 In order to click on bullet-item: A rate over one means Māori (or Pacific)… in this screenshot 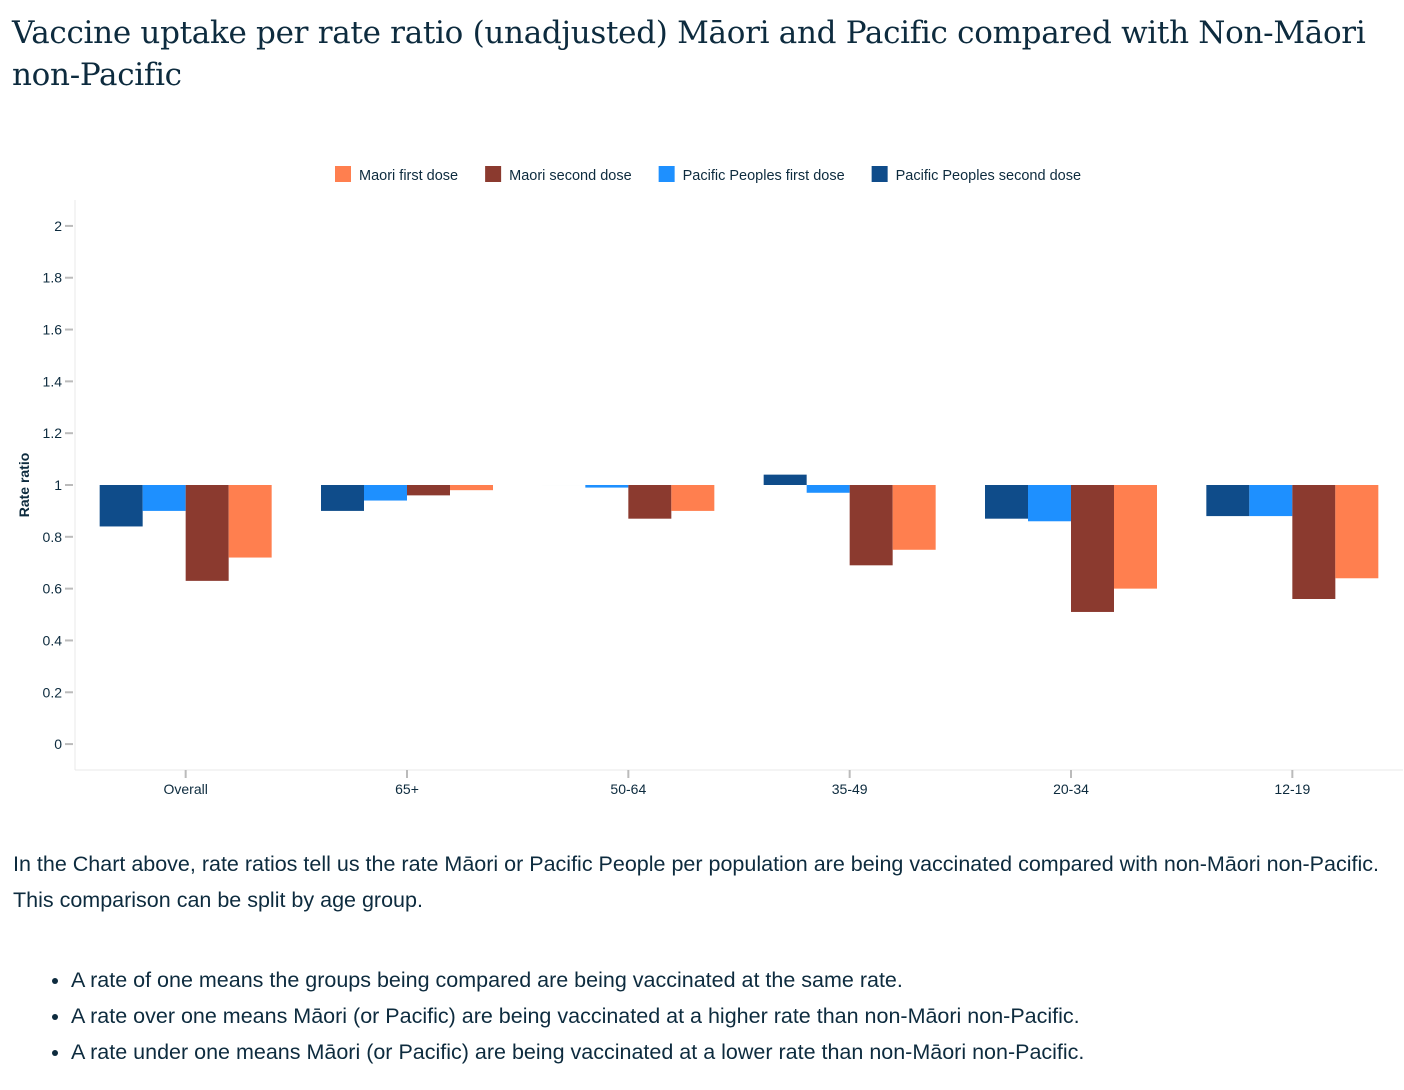, I will do `click(577, 1016)`.